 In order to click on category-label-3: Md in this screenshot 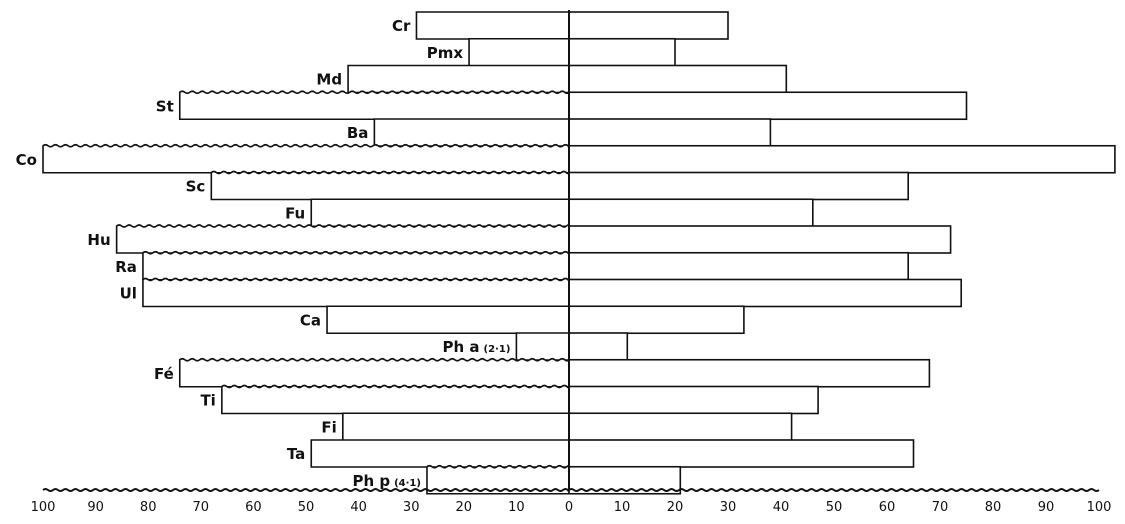, I will do `click(329, 80)`.